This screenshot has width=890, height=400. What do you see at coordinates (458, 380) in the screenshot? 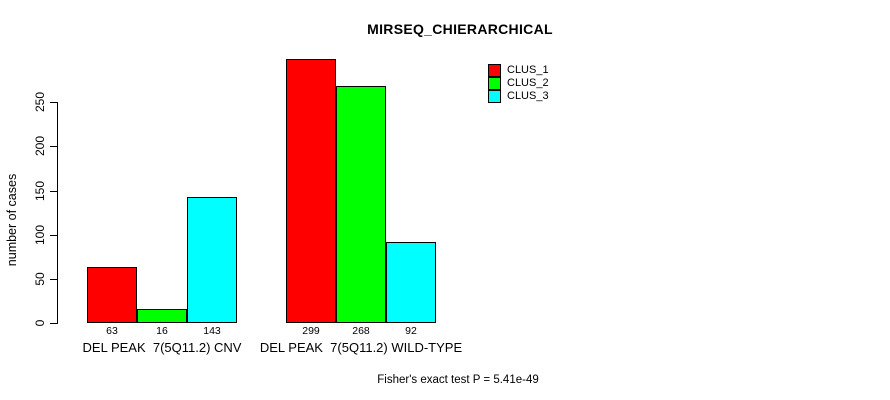
I see `annotation-text: Fisher's exact test P = 5.41e-49` at bounding box center [458, 380].